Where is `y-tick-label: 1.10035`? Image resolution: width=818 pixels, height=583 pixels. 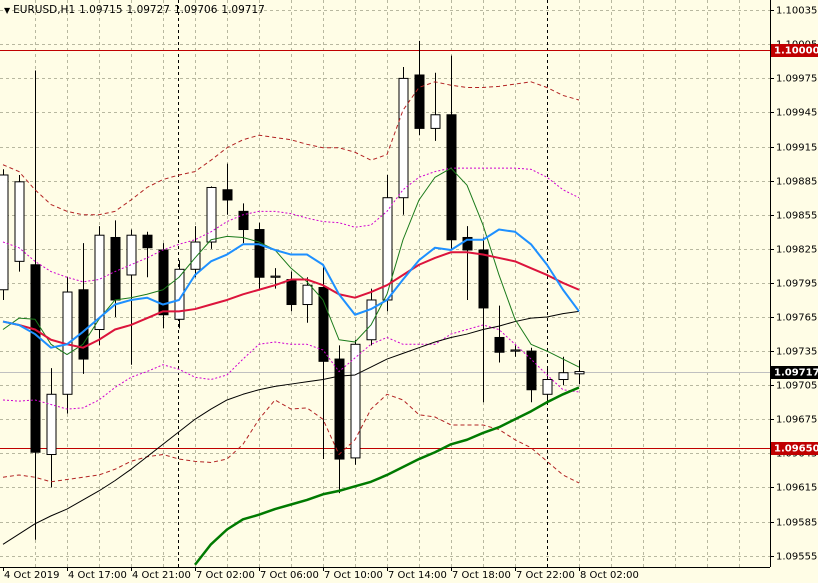 y-tick-label: 1.10035 is located at coordinates (796, 11).